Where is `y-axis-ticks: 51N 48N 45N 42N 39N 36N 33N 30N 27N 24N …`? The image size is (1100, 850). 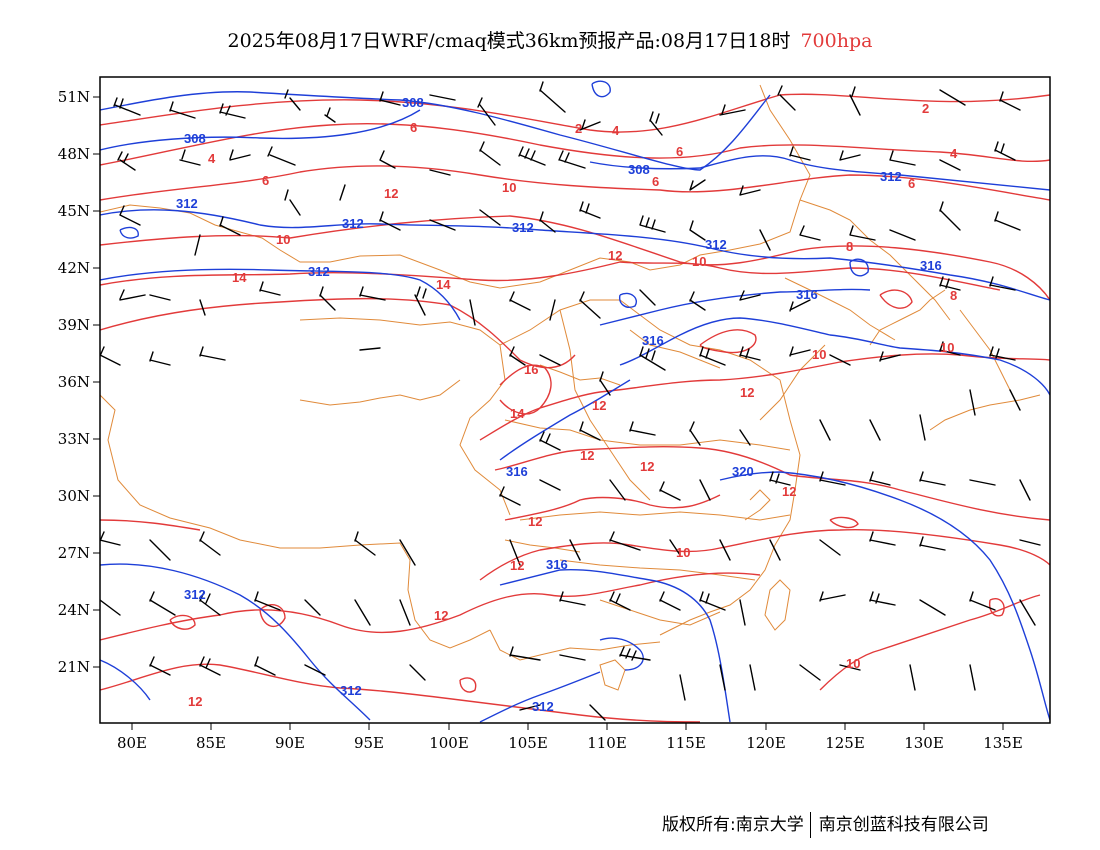 y-axis-ticks: 51N 48N 45N 42N 39N 36N 33N 30N 27N 24N … is located at coordinates (79, 382).